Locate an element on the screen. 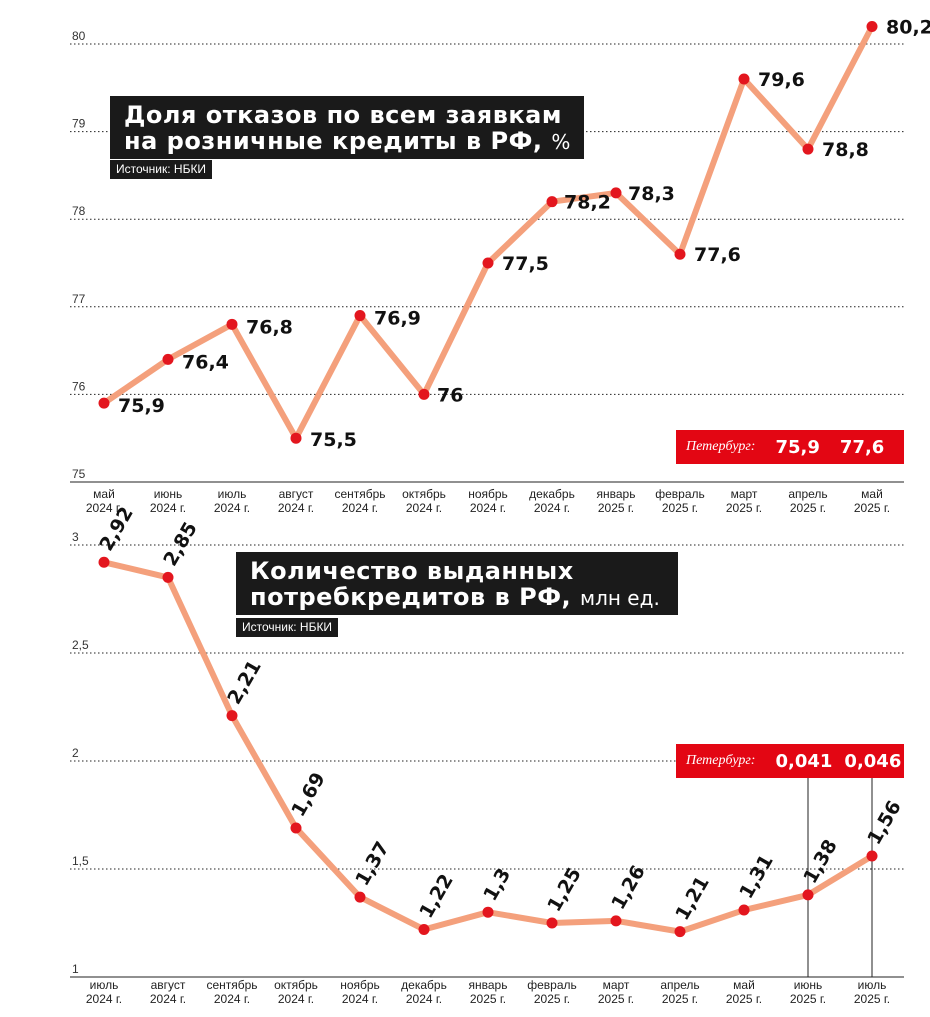  chart2-title-unit: млн ед. is located at coordinates (620, 598).